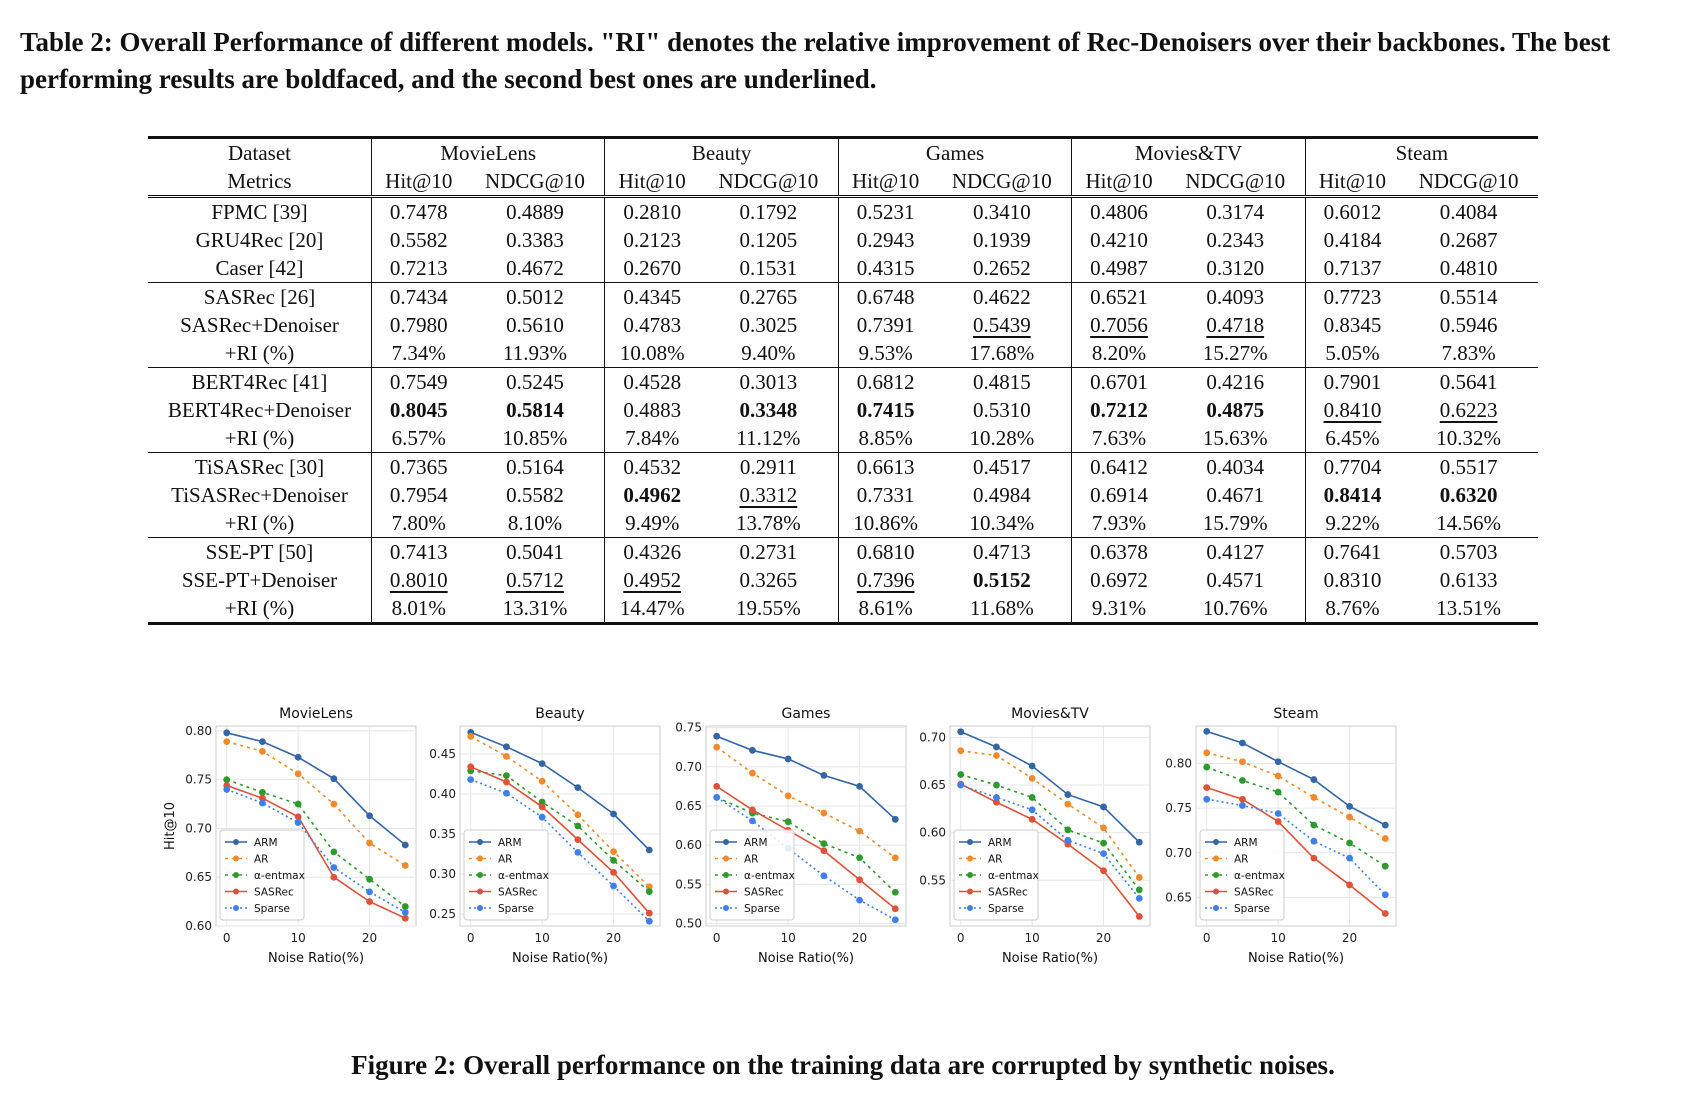  I want to click on table-cell: 7.80%, so click(418, 523).